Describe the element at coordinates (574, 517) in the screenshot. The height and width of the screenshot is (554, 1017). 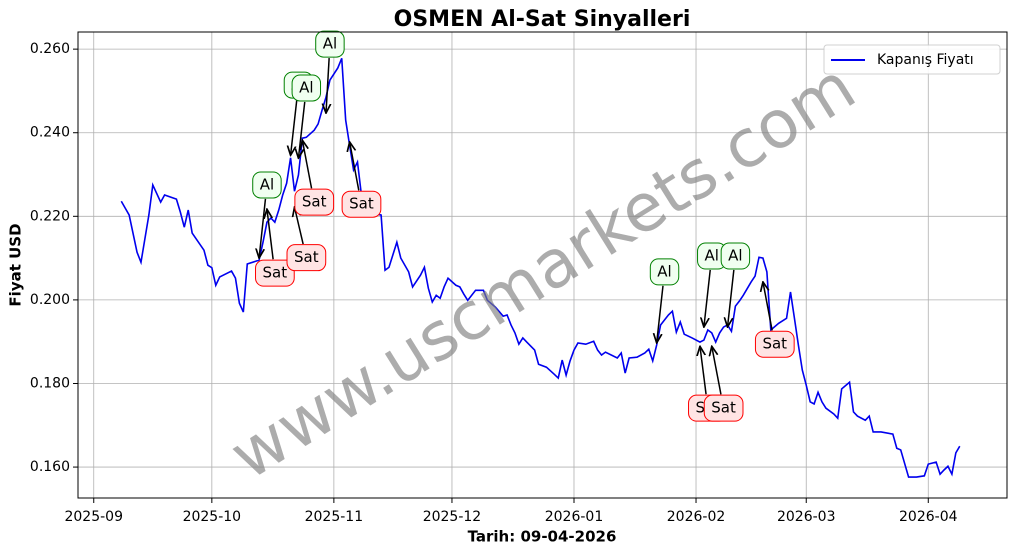
I see `x-tick-label: 2026-01` at that location.